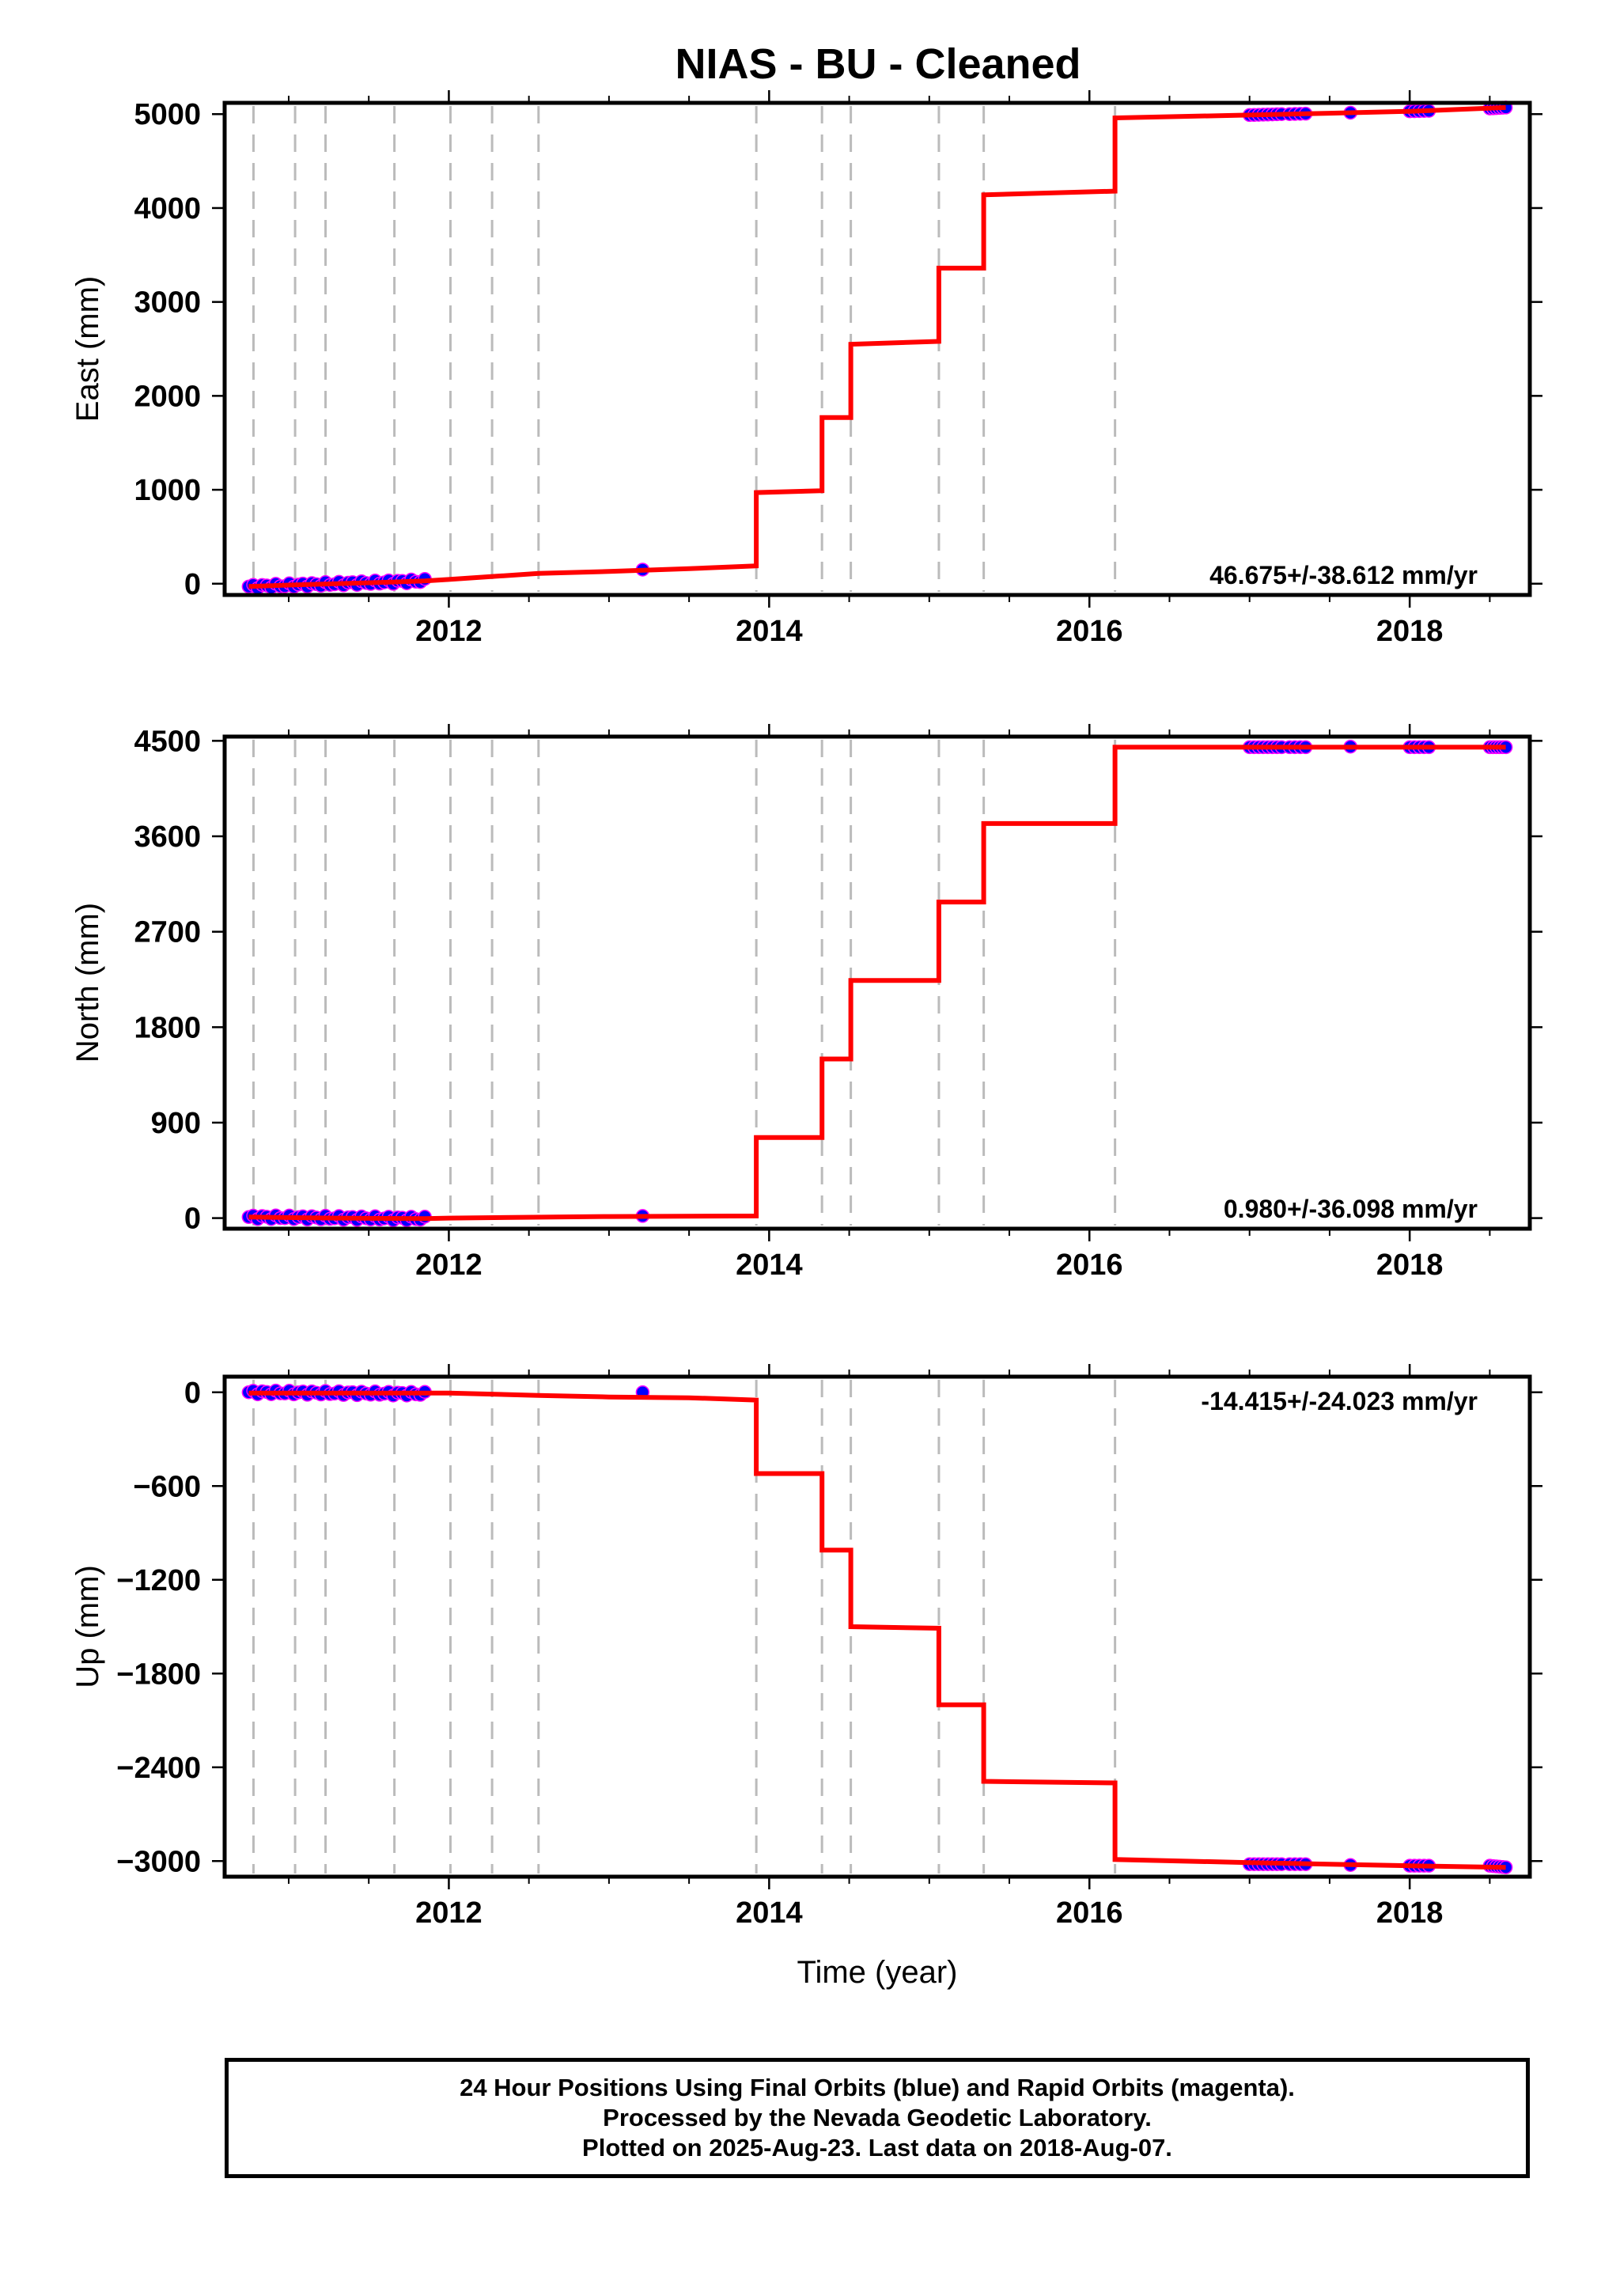 The width and height of the screenshot is (1601, 2296). What do you see at coordinates (176, 1123) in the screenshot?
I see `y-tick-label: 900` at bounding box center [176, 1123].